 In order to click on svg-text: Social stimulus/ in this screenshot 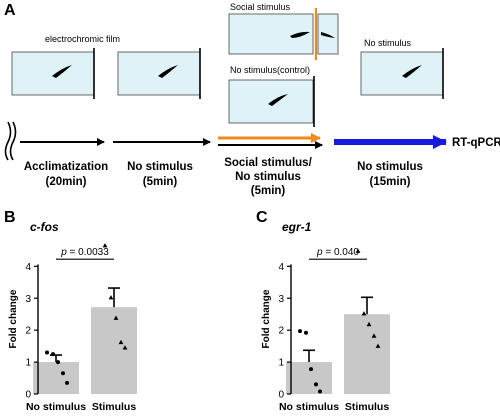, I will do `click(268, 163)`.